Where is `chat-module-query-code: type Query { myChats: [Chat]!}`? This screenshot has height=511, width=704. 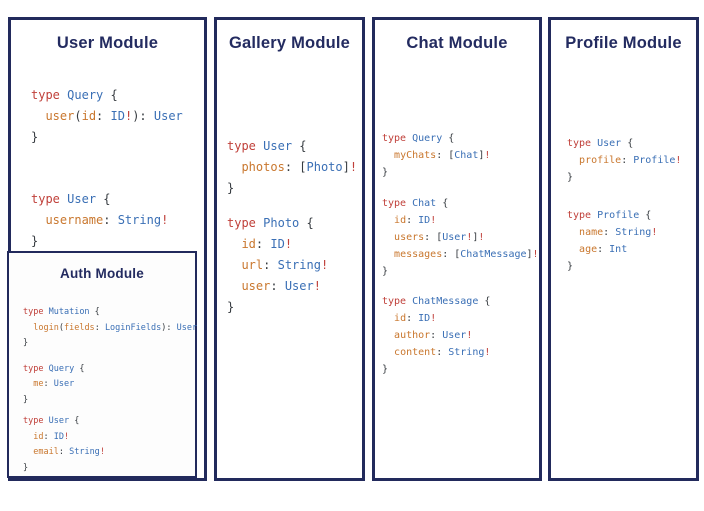 chat-module-query-code: type Query { myChats: [Chat]!} is located at coordinates (457, 155).